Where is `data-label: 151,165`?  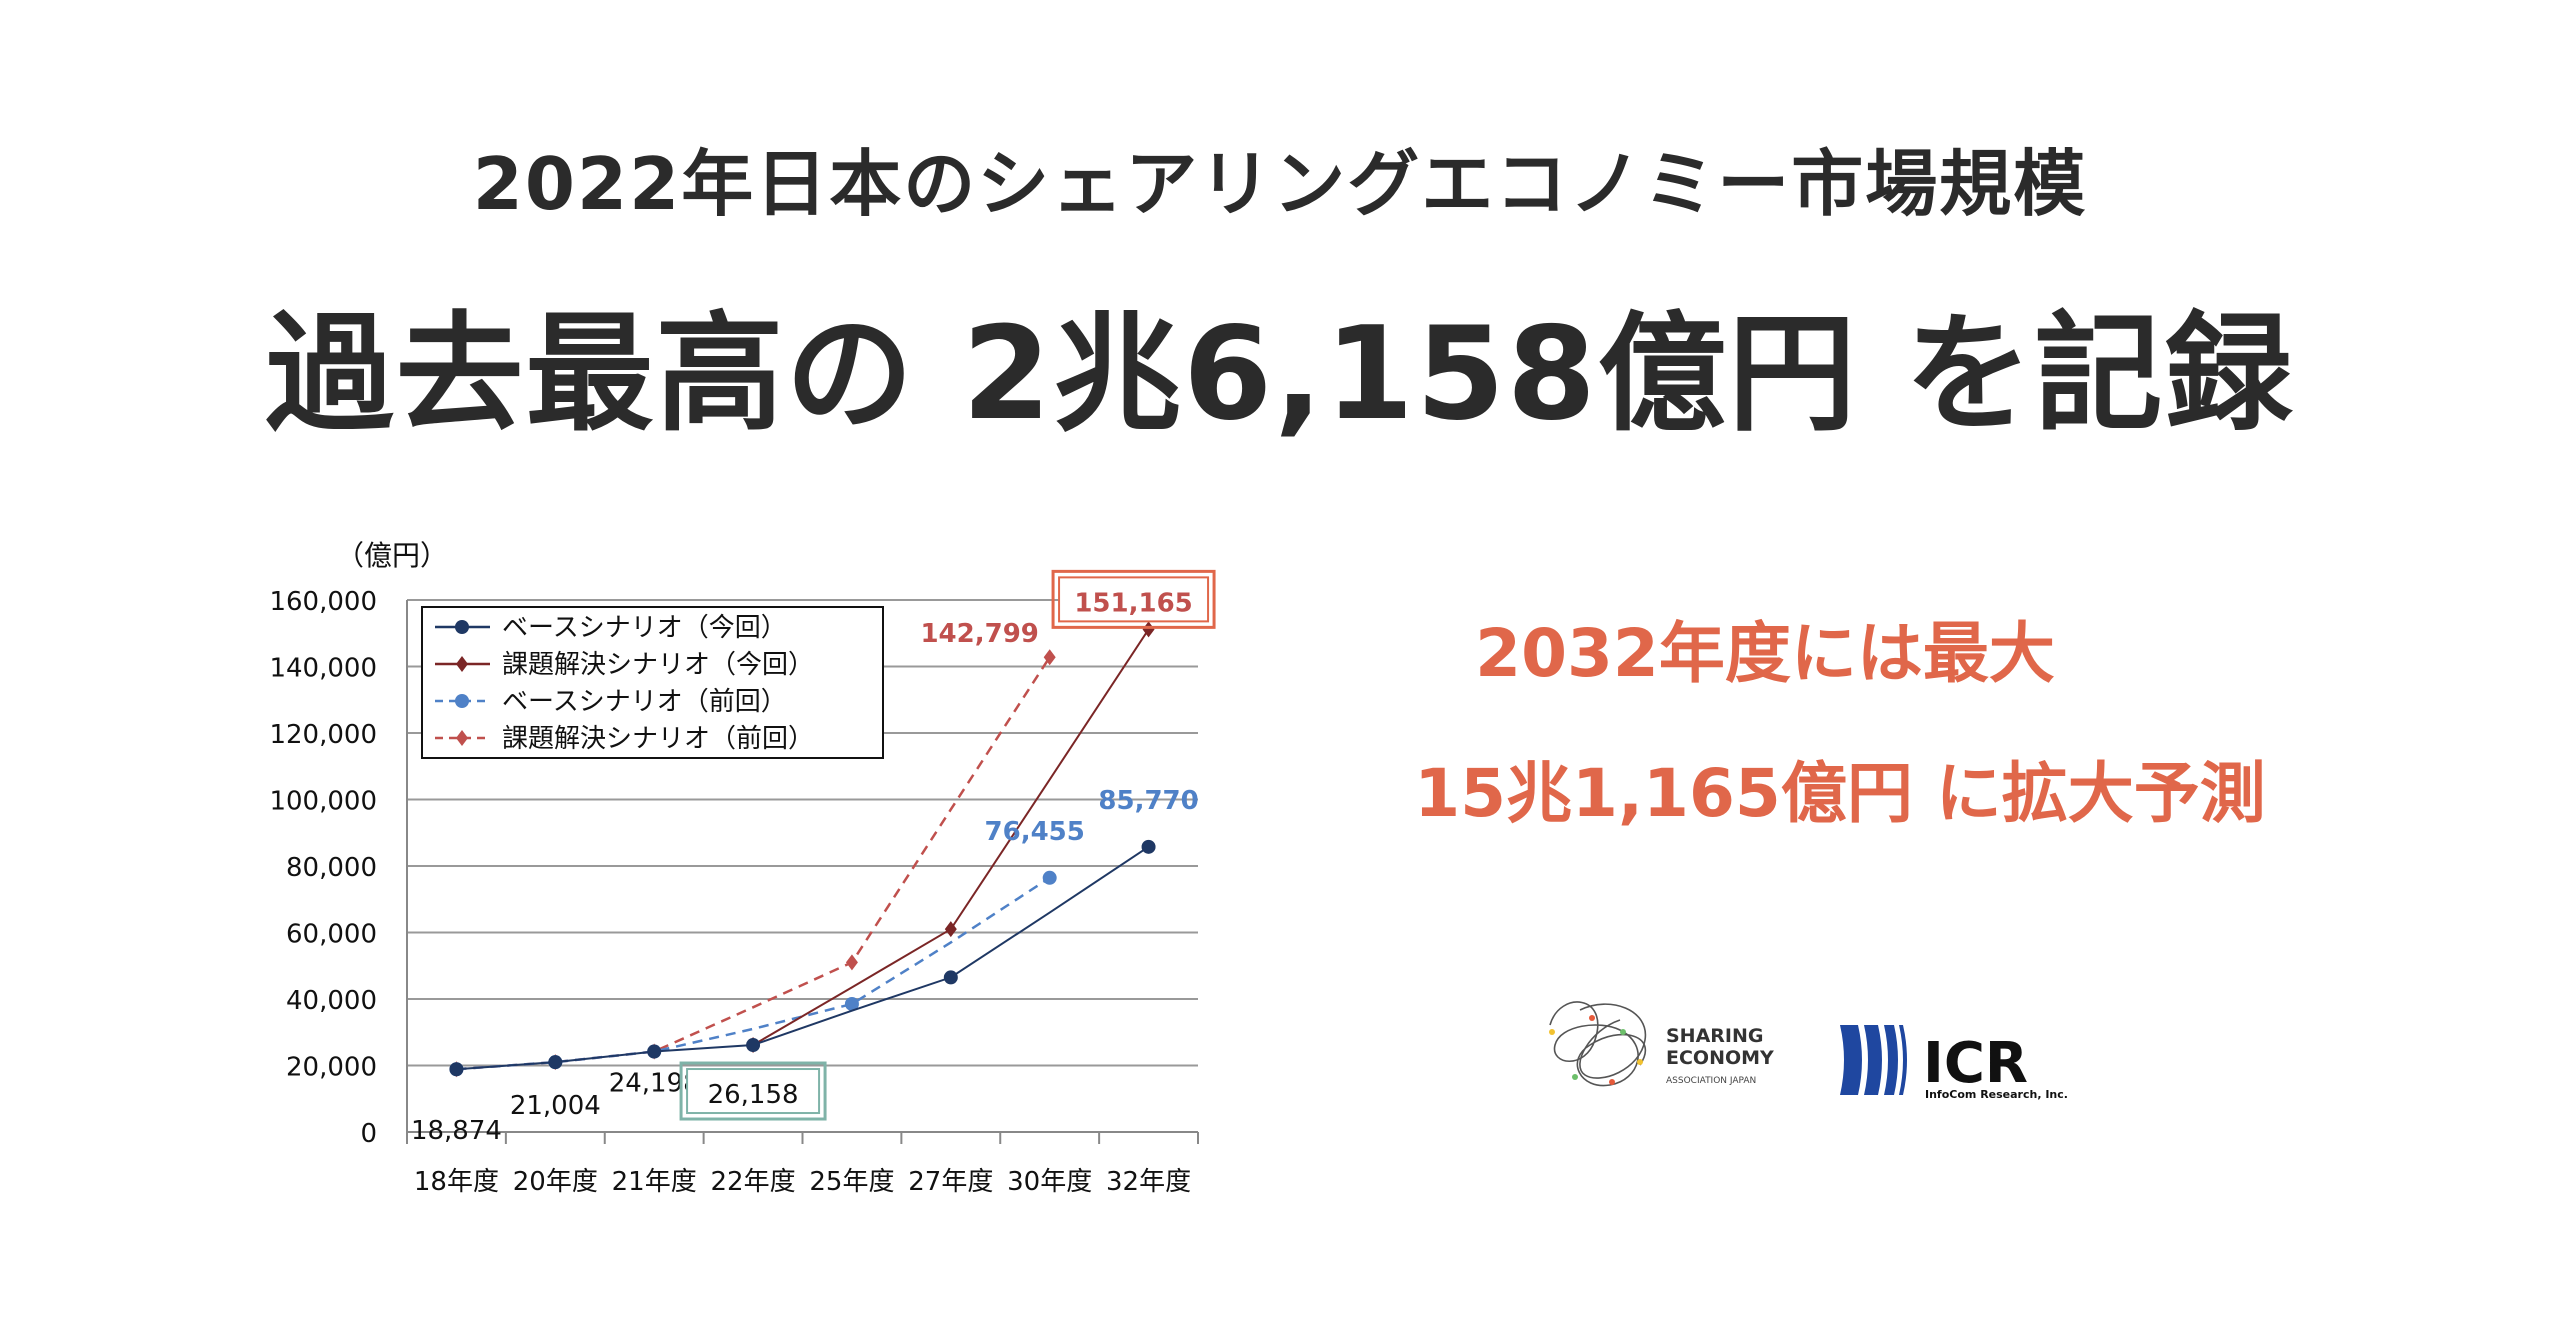
data-label: 151,165 is located at coordinates (1133, 603).